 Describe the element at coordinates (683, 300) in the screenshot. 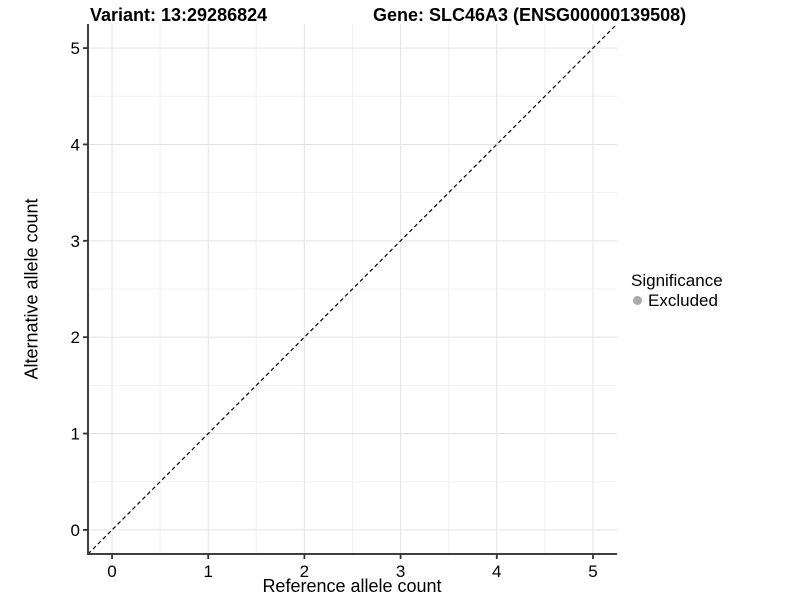

I see `legend-item-label: Excluded` at that location.